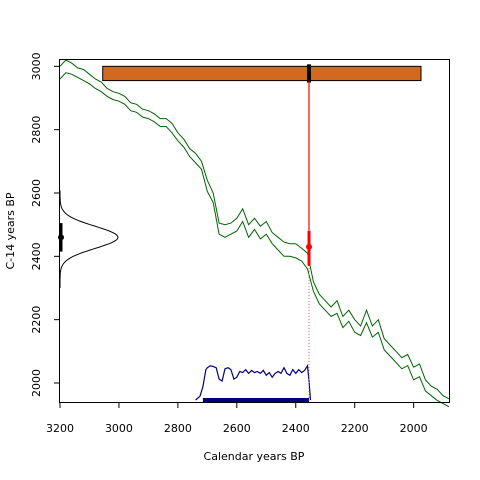 This screenshot has height=480, width=480. Describe the element at coordinates (36, 193) in the screenshot. I see `y-tick-label: 2600` at that location.